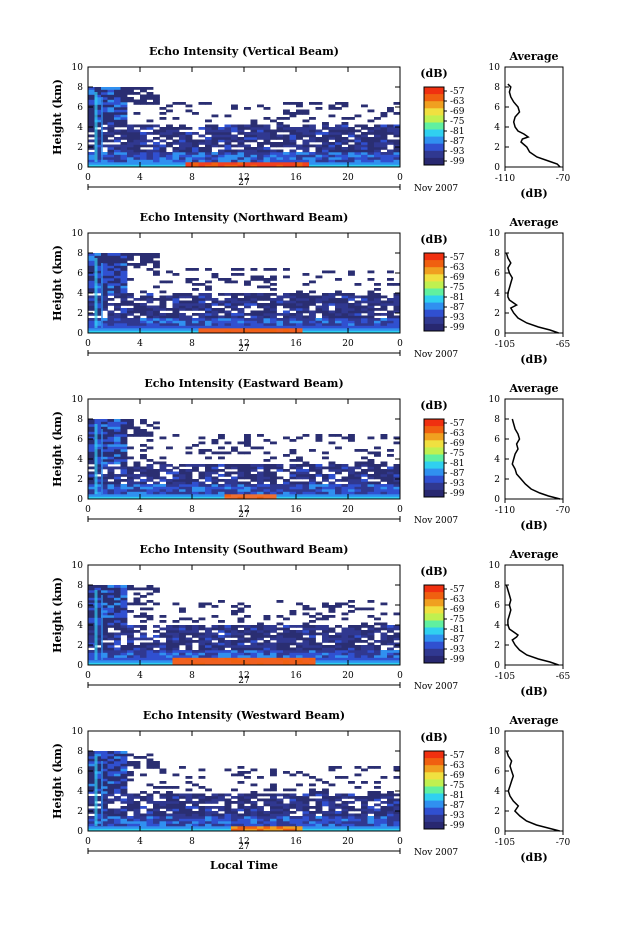 The image size is (620, 929). I want to click on date-month-label: Nov 2007, so click(436, 521).